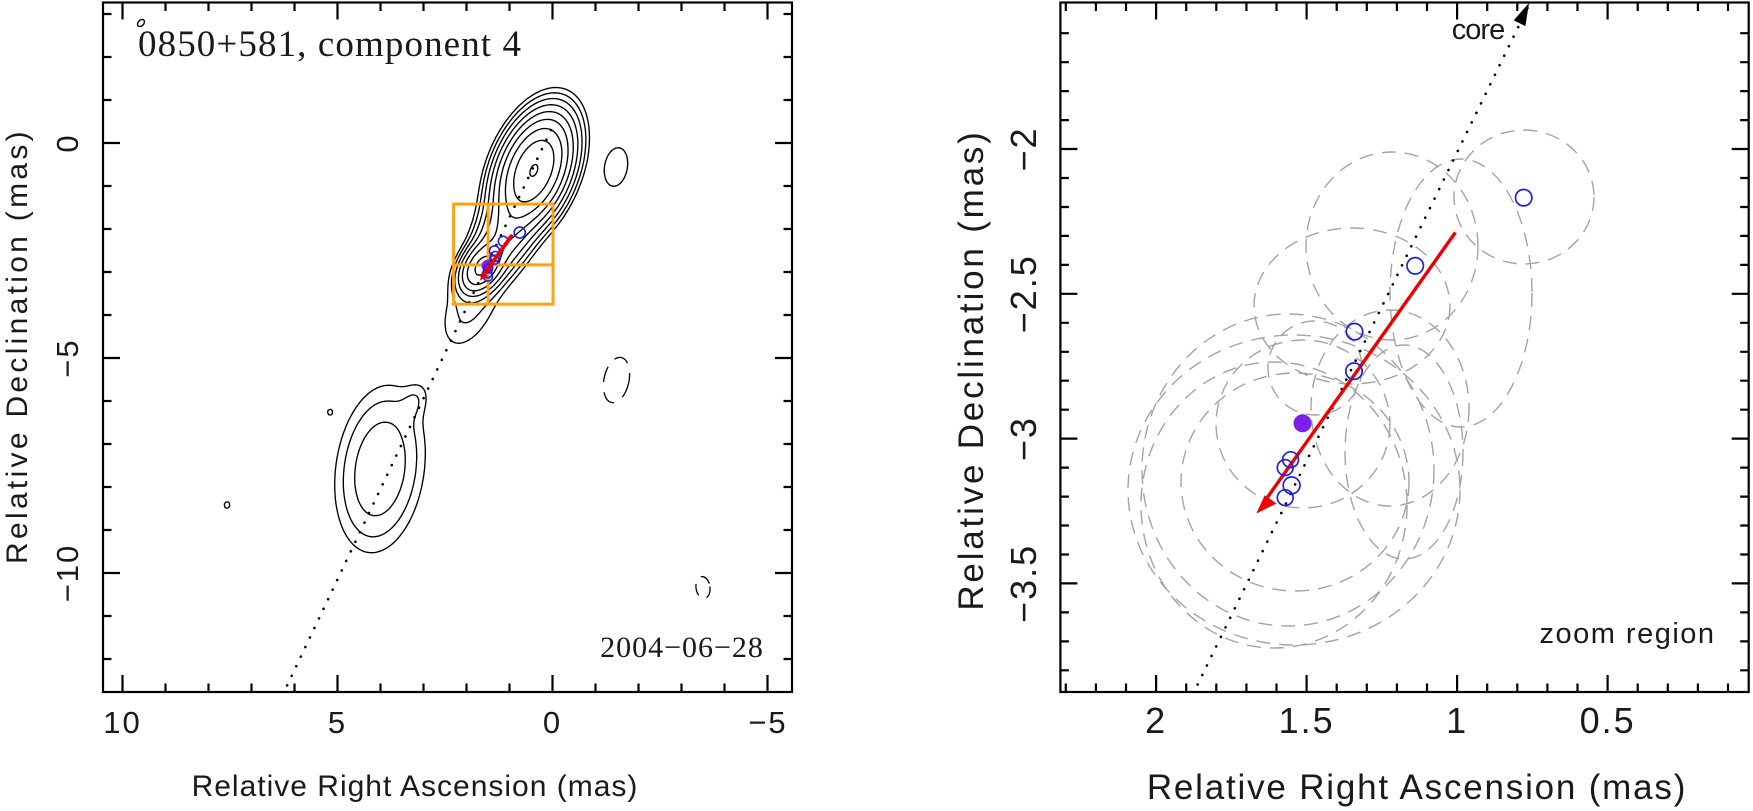  I want to click on svg-text: −10, so click(67, 573).